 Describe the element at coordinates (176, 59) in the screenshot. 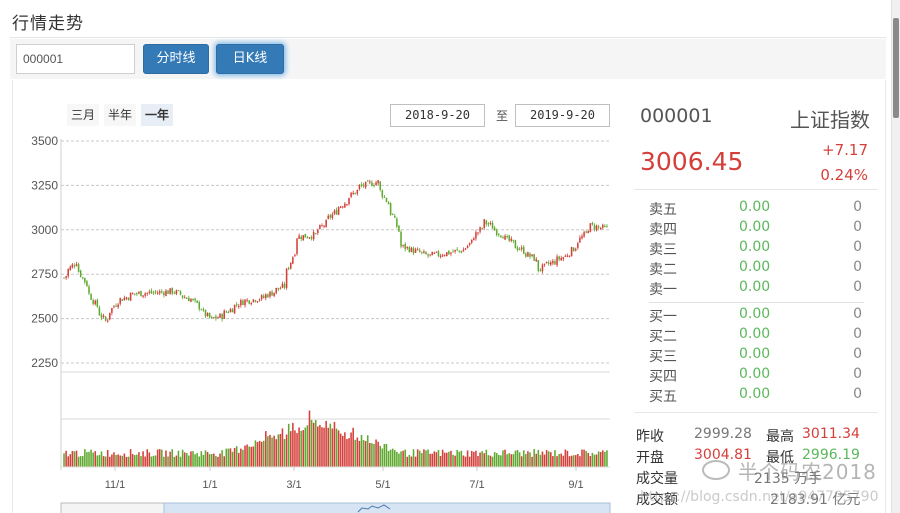

I see `intraday-button: 分时线` at that location.